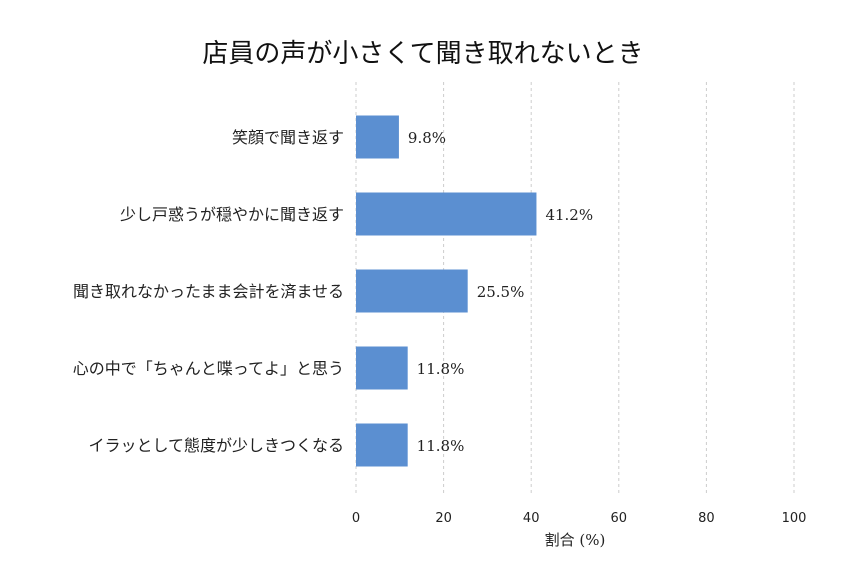 The width and height of the screenshot is (846, 588). What do you see at coordinates (232, 214) in the screenshot?
I see `category-label-1: 少し戸惑うが穏やかに聞き返す` at bounding box center [232, 214].